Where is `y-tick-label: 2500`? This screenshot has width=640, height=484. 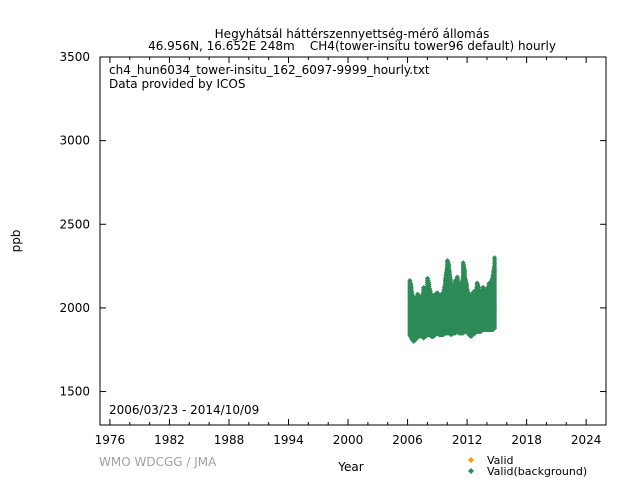 y-tick-label: 2500 is located at coordinates (74, 224).